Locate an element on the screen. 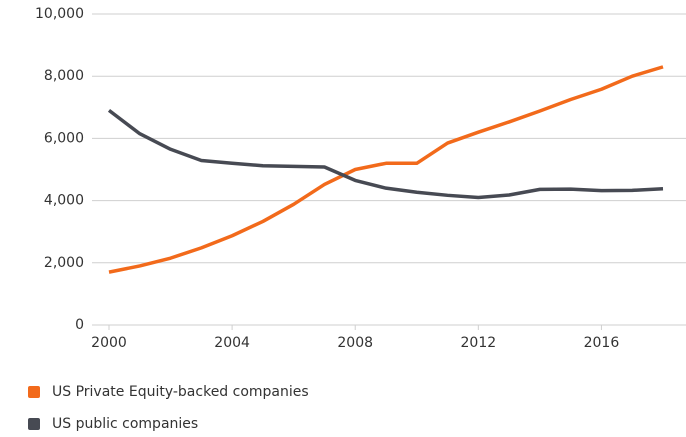 The height and width of the screenshot is (437, 686). y-tick-label: 2,000 is located at coordinates (64, 263).